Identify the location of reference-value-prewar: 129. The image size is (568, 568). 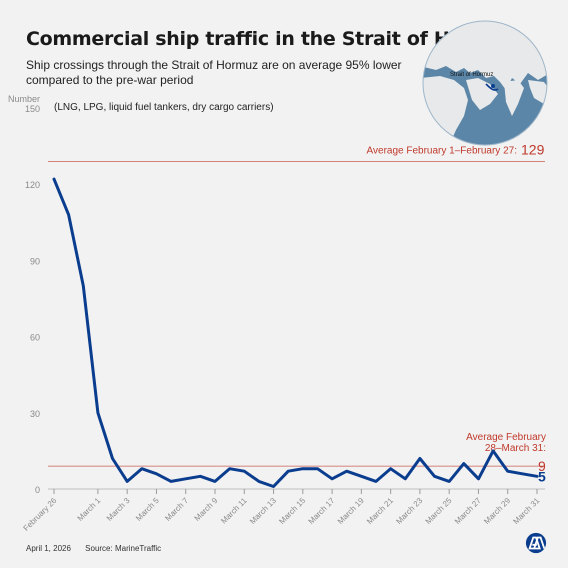
(533, 149).